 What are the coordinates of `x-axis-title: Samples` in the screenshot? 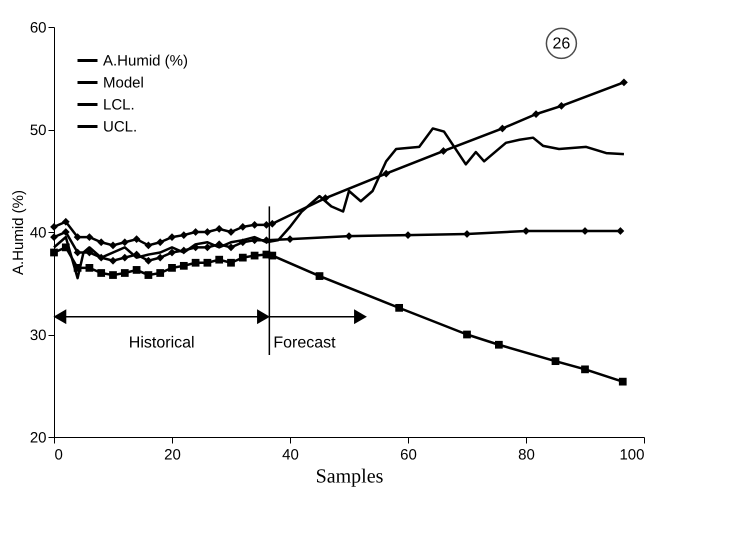 It's located at (350, 477).